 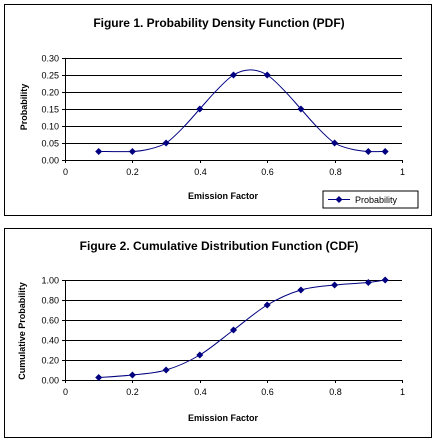 What do you see at coordinates (223, 418) in the screenshot?
I see `cdf-x-axis-label: Emission Factor` at bounding box center [223, 418].